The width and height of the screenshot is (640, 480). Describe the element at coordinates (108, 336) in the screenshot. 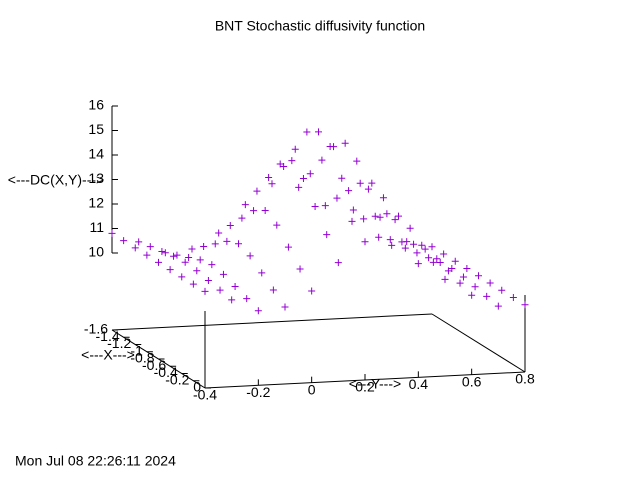

I see `x-tick-label: -1.4` at that location.